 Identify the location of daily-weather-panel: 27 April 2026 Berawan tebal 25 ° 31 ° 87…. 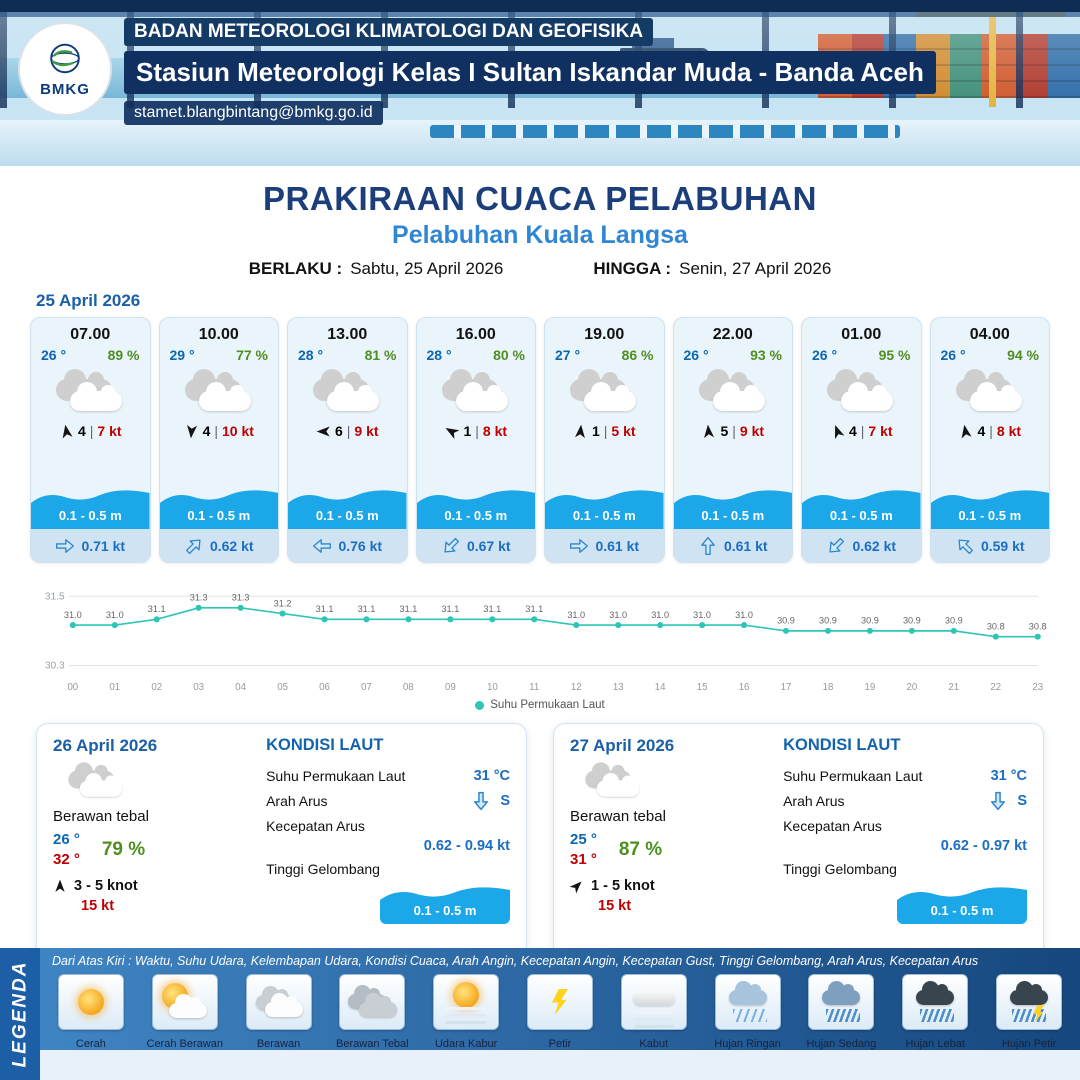
(670, 841).